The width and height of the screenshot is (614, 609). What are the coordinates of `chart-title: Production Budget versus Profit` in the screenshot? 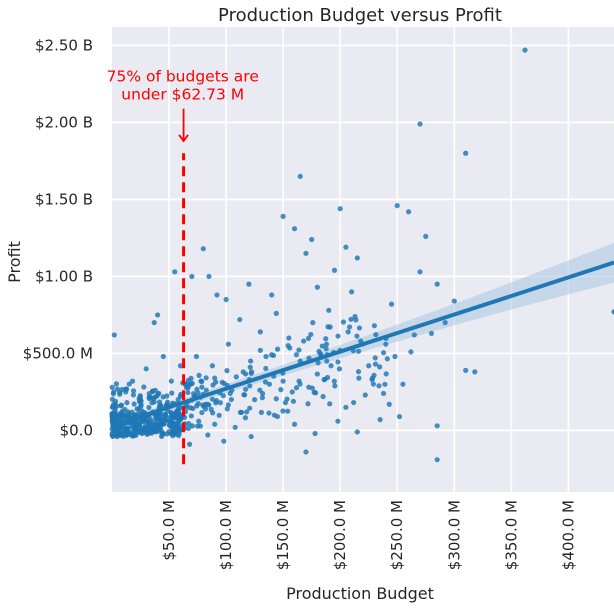 It's located at (360, 15).